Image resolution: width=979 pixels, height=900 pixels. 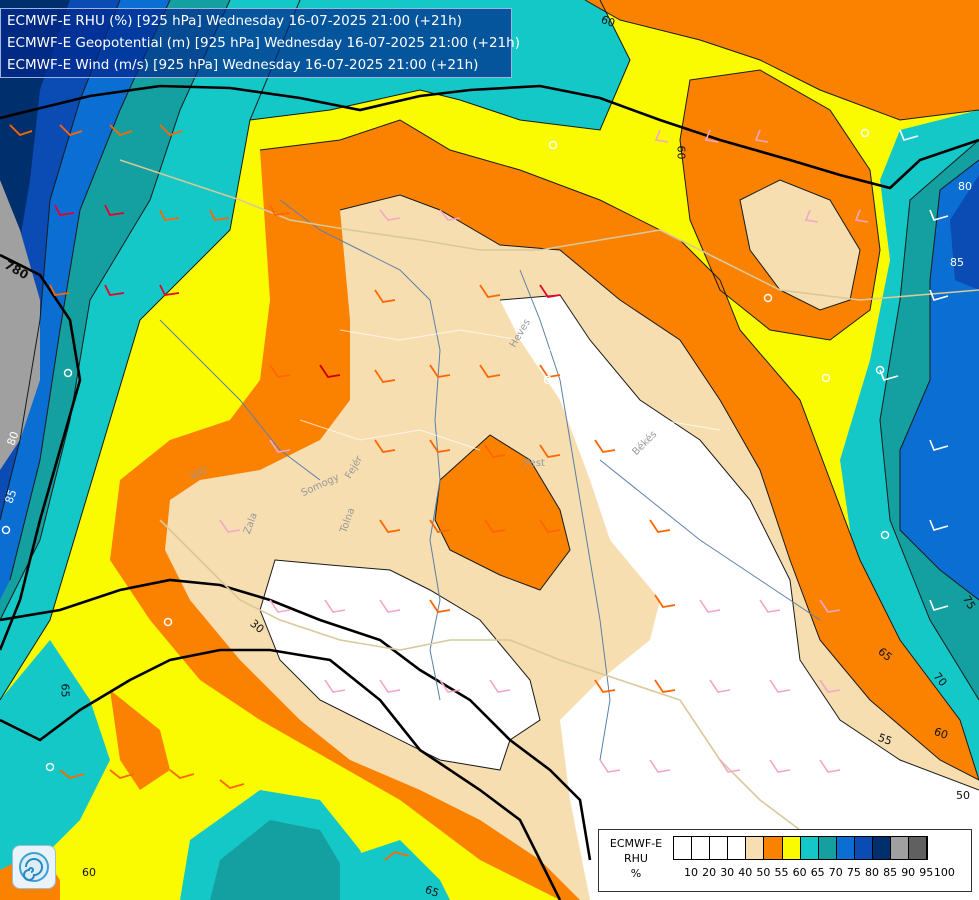 I want to click on legend-tick-label: 65, so click(x=817, y=872).